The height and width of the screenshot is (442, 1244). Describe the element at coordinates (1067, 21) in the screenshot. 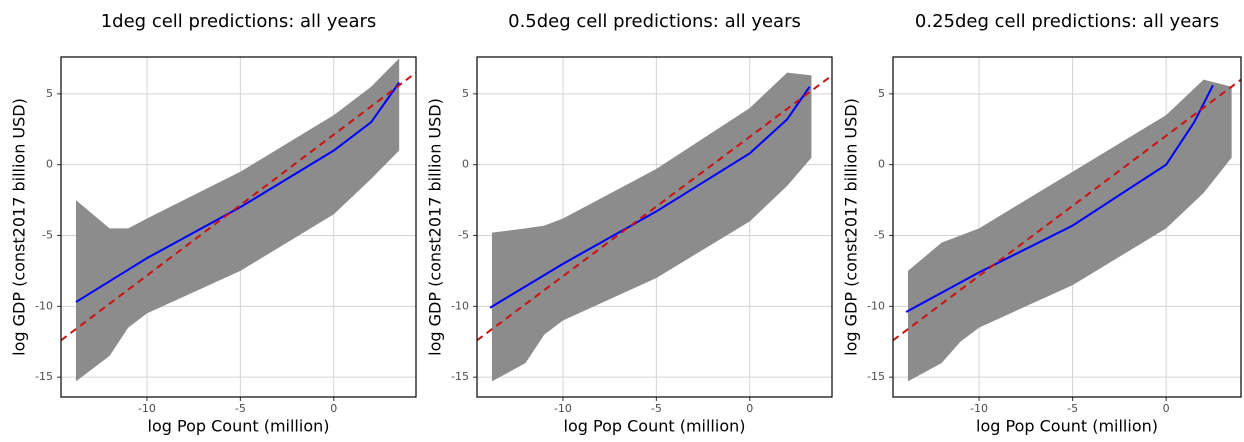

I see `chart-title: 0.25deg cell predictions: all years` at that location.